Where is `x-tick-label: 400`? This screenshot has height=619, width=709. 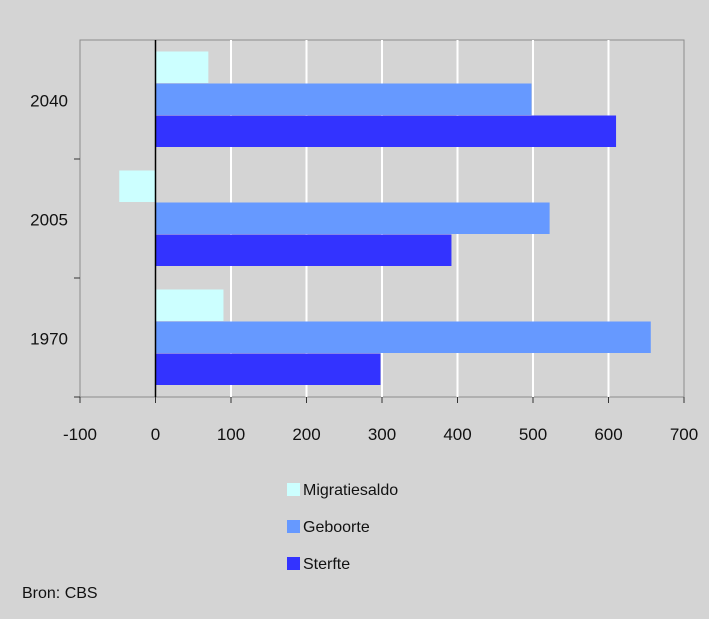 x-tick-label: 400 is located at coordinates (457, 434).